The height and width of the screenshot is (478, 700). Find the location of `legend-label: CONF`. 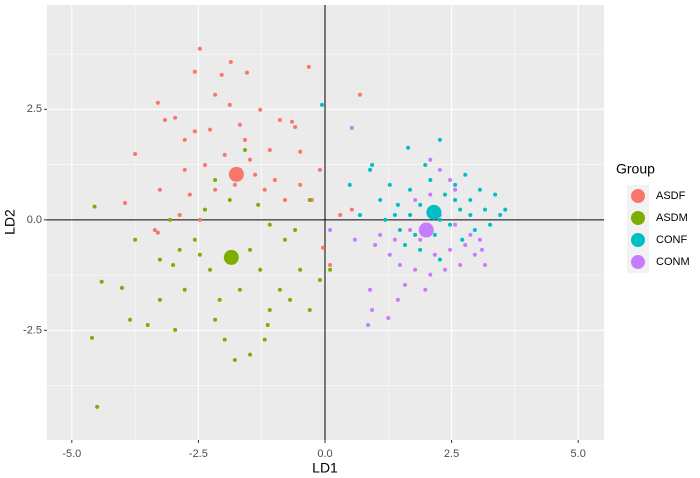

legend-label: CONF is located at coordinates (671, 240).